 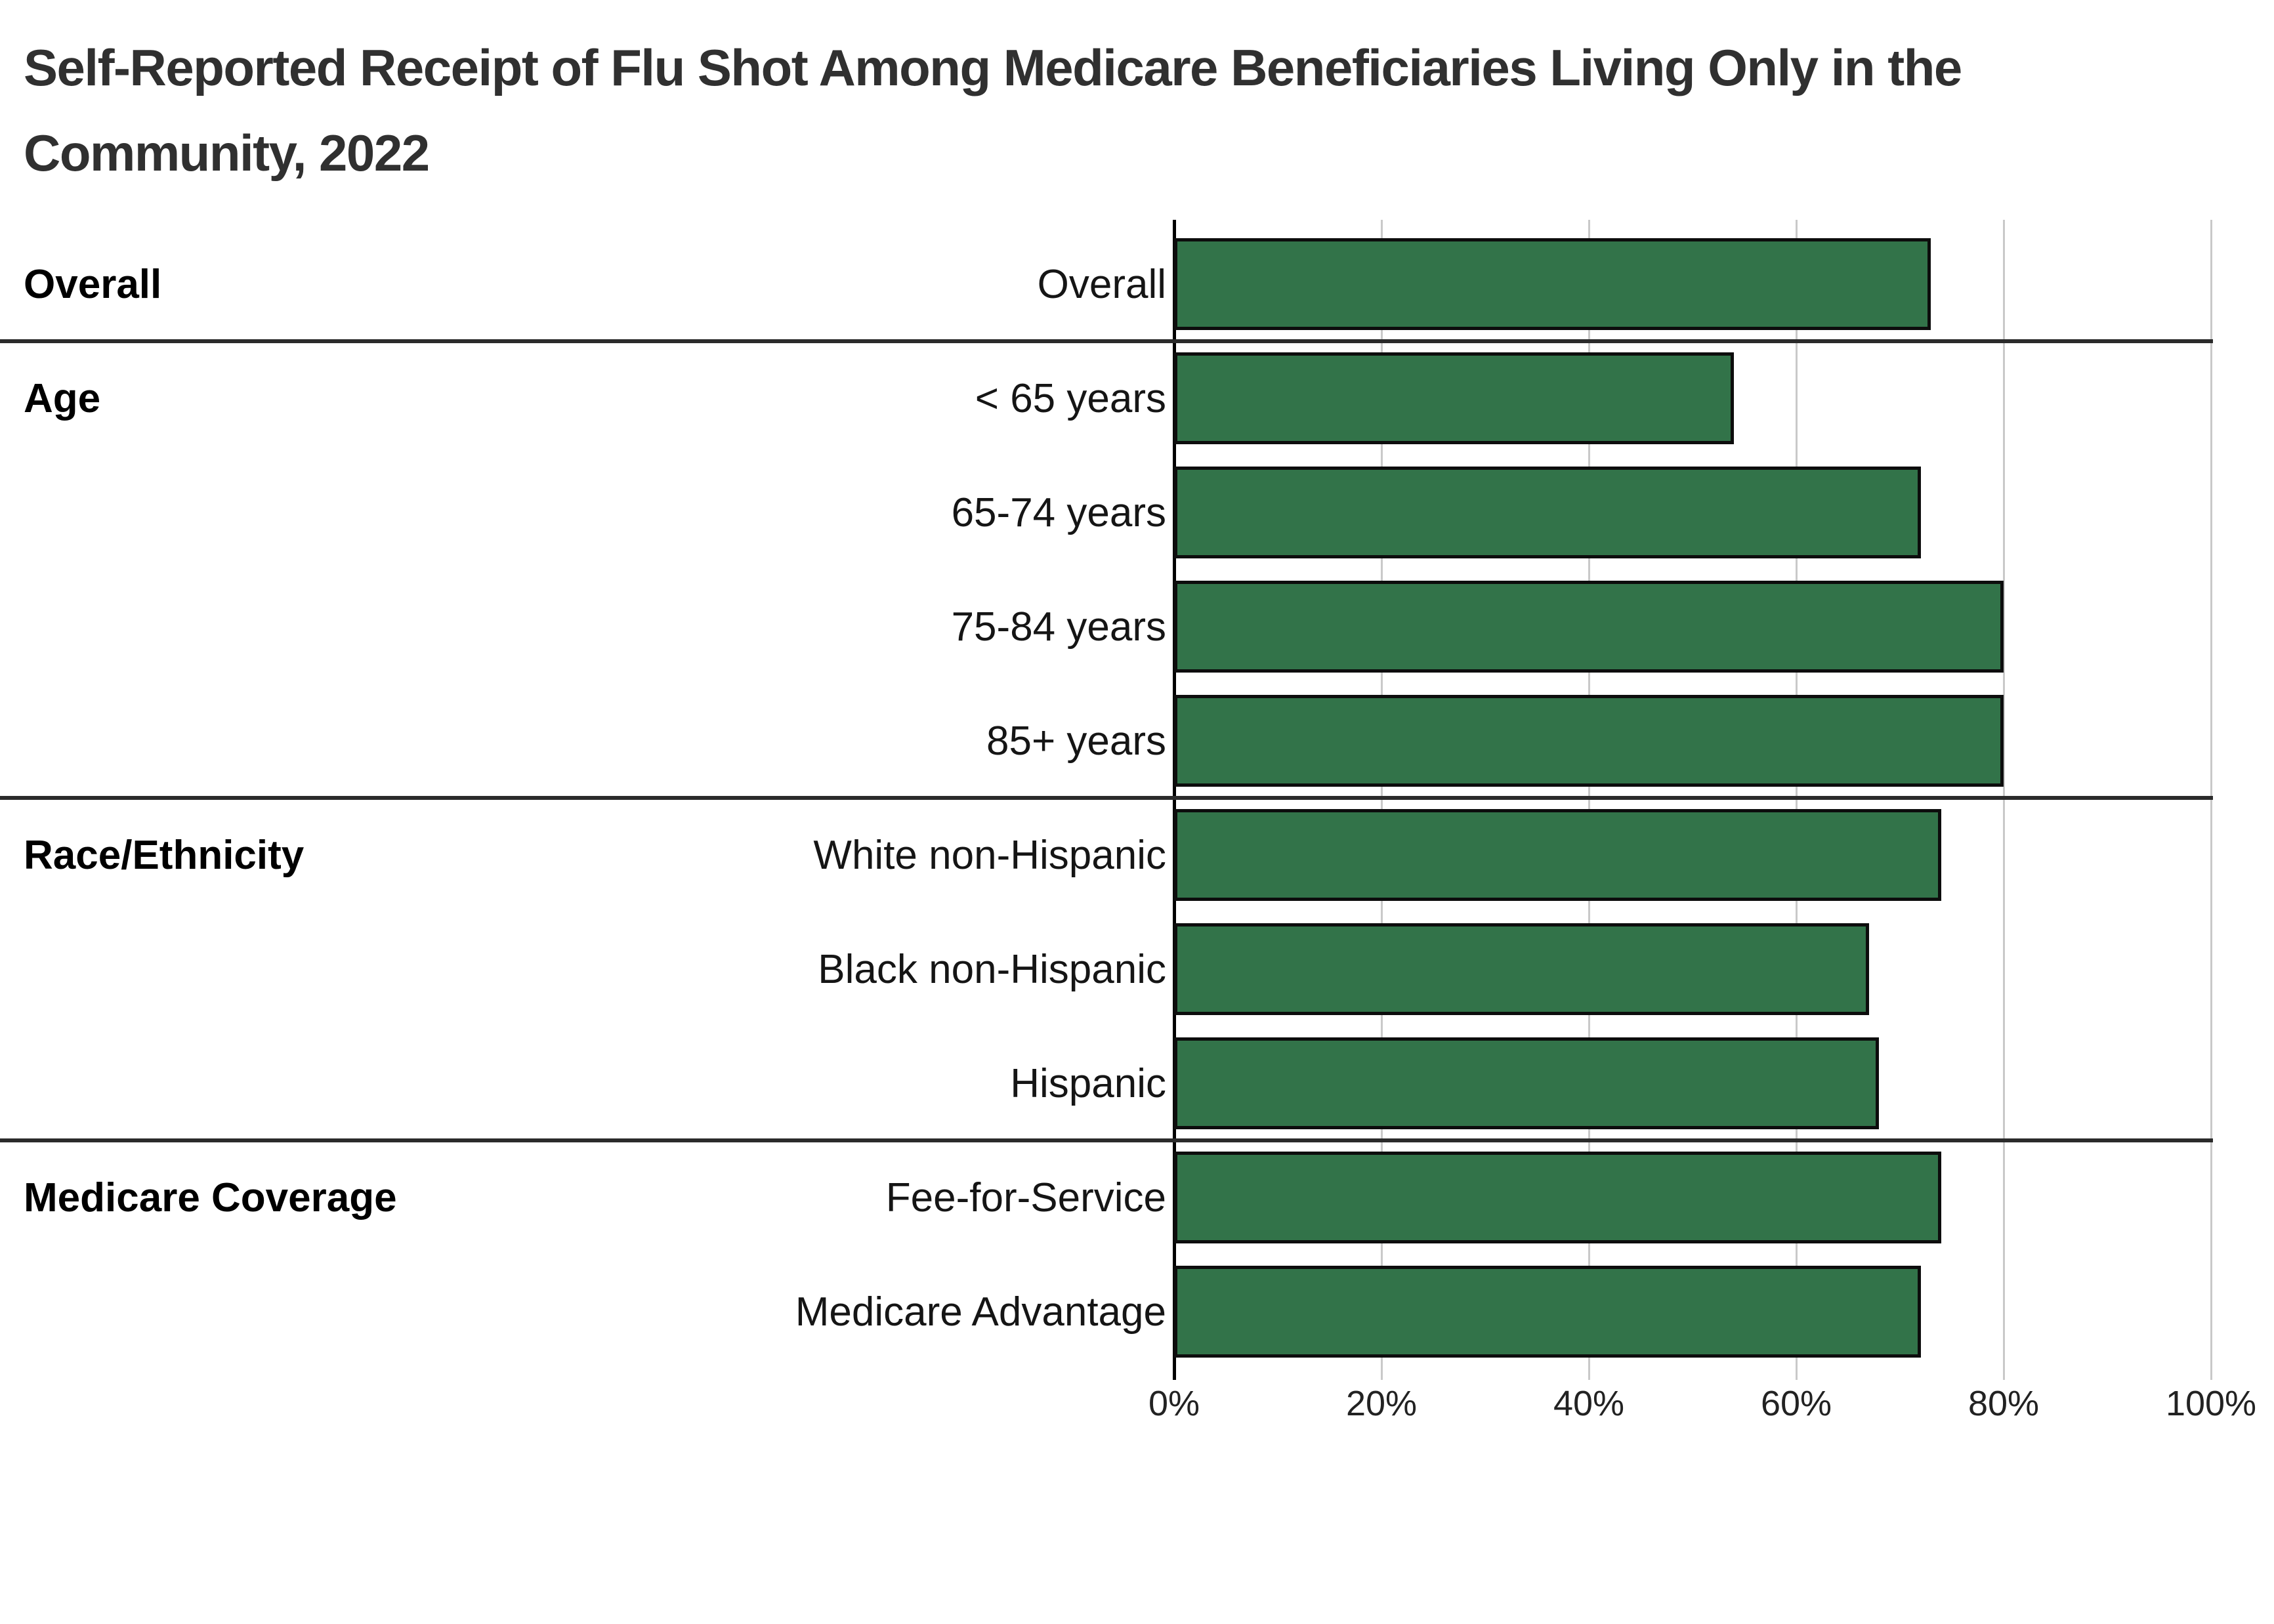 I want to click on bar-black-non-hispanic, so click(x=1521, y=969).